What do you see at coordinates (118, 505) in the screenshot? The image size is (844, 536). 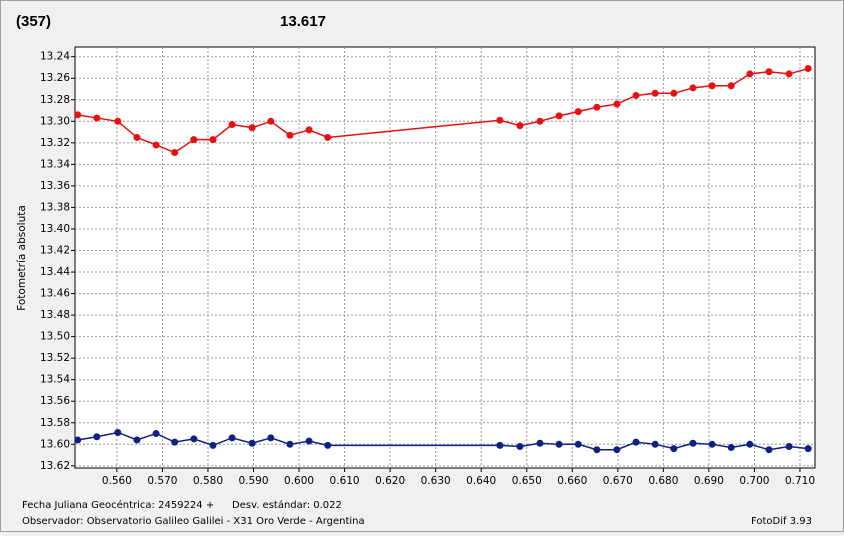 I see `footer-date: Fecha Juliana Geocéntrica: 2459224 +` at bounding box center [118, 505].